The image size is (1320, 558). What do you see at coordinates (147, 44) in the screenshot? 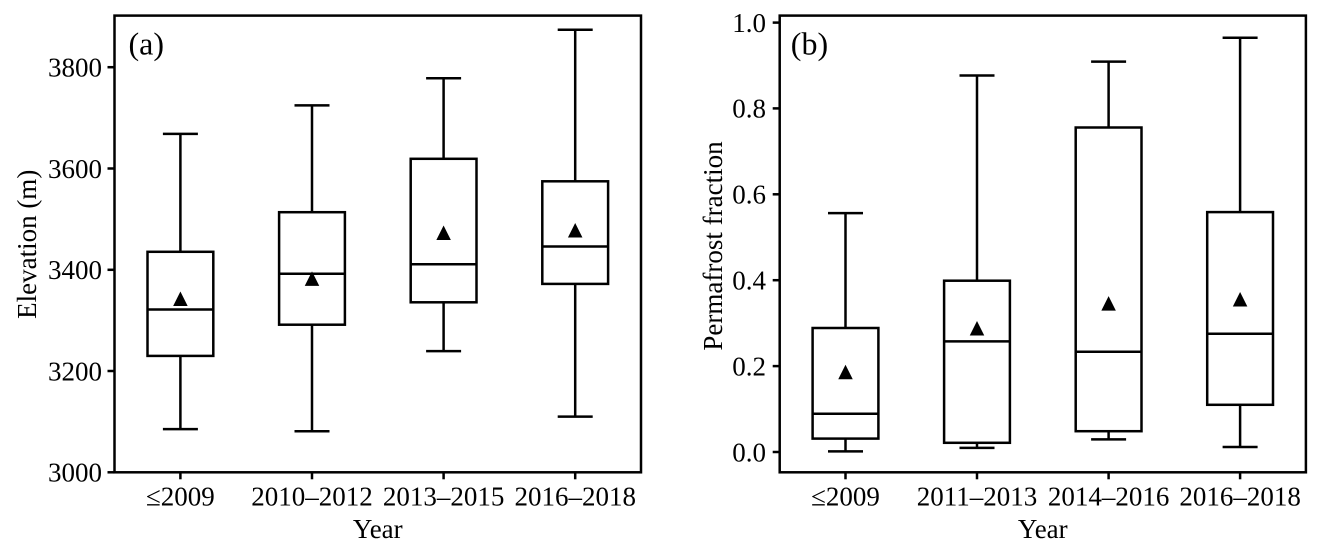
I see `svg-text: (a)` at bounding box center [147, 44].